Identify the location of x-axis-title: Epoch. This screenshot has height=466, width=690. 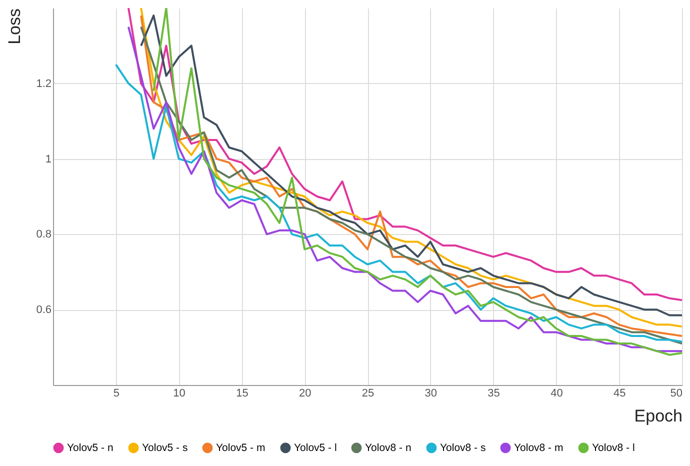
(658, 416).